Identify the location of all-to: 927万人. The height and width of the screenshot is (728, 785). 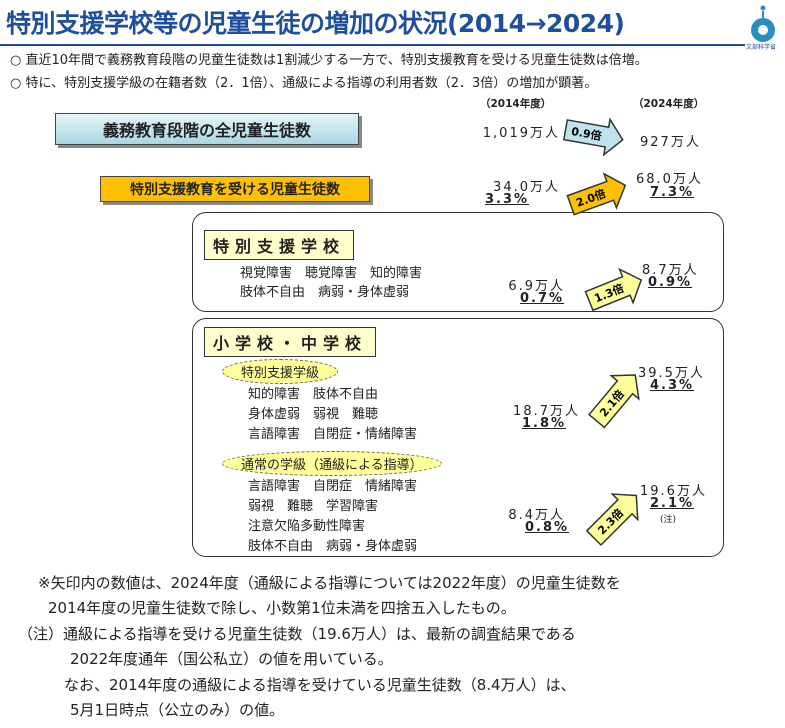
(670, 142).